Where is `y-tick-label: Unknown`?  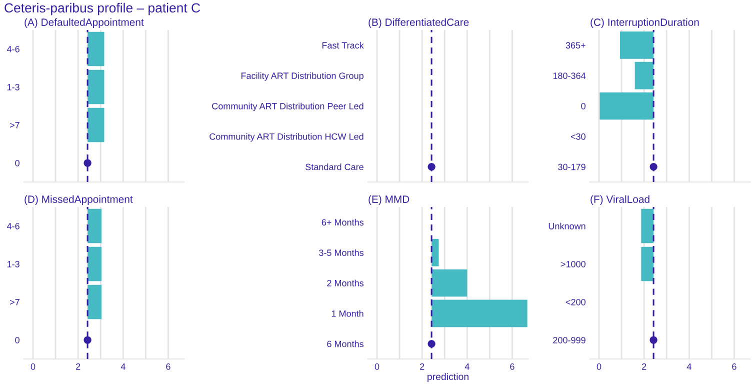 y-tick-label: Unknown is located at coordinates (567, 226).